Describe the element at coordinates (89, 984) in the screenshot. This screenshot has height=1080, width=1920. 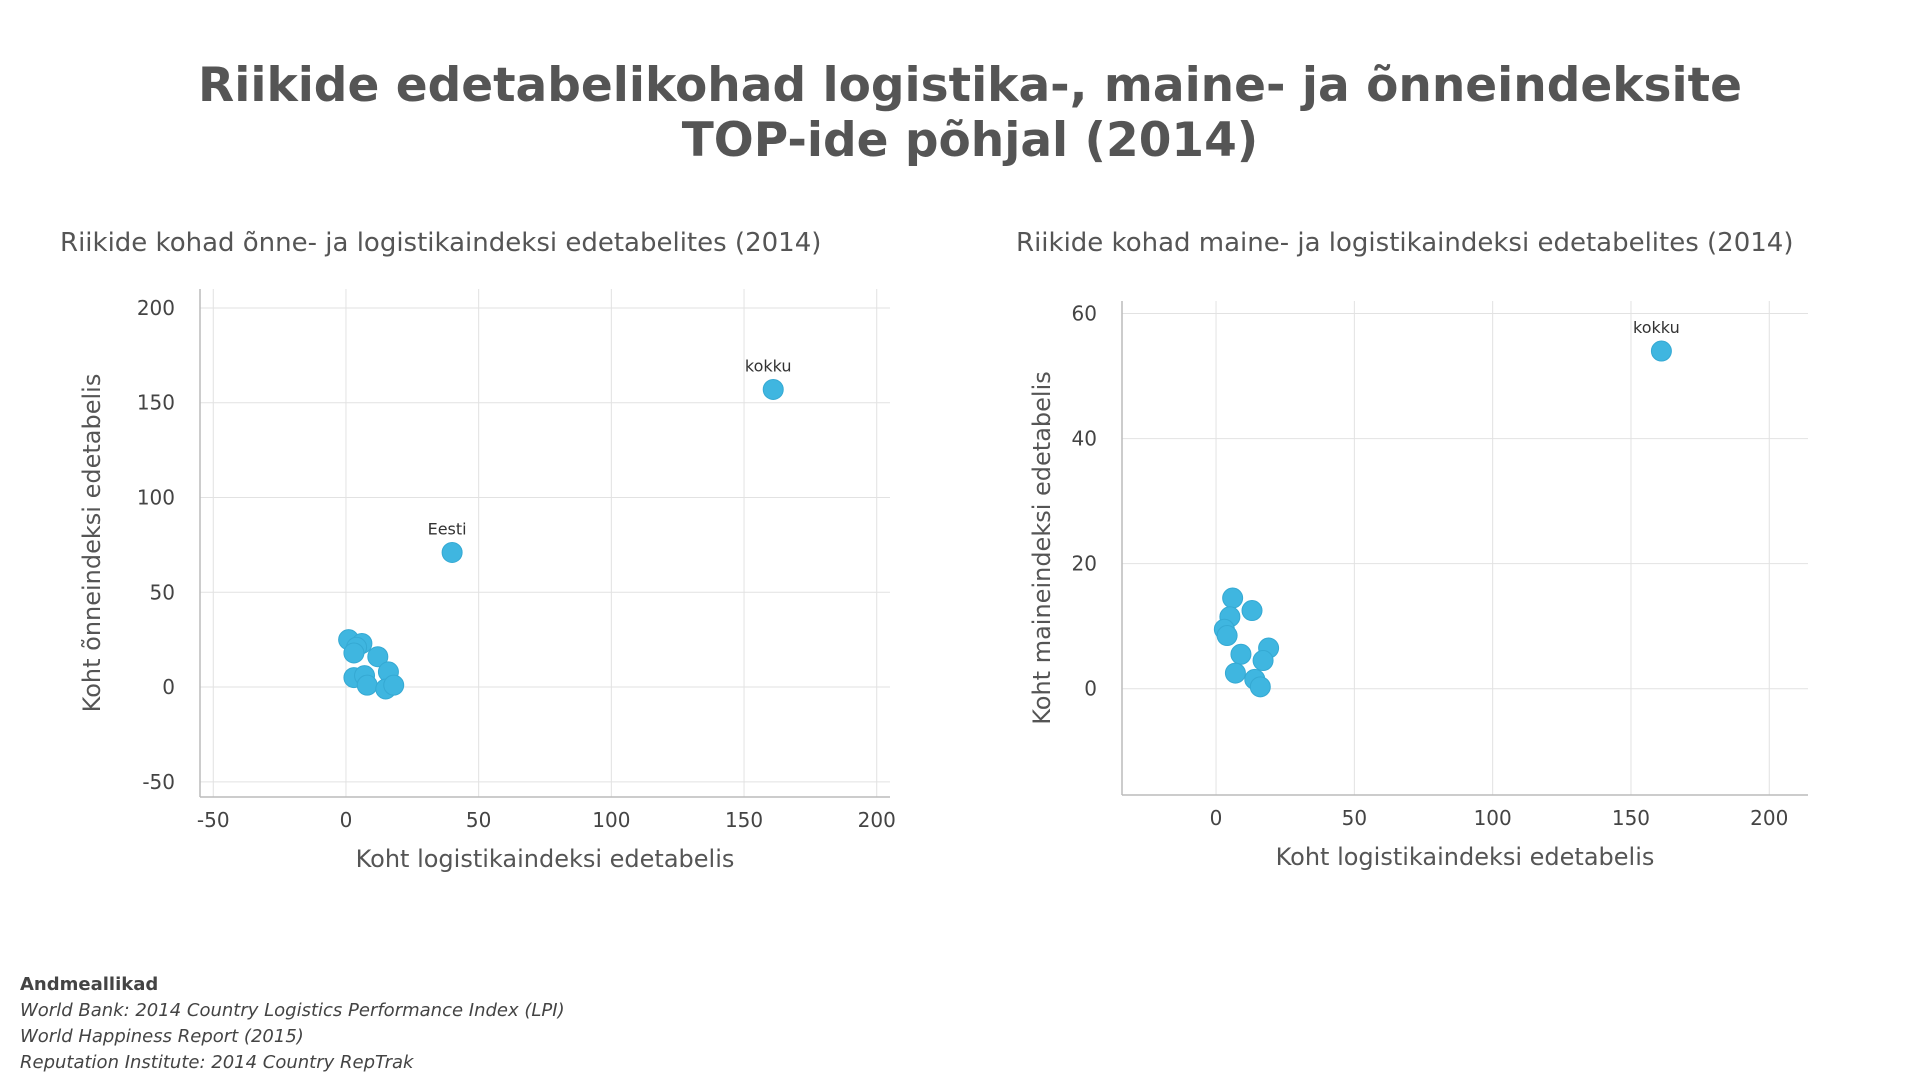
I see `sources-heading: Andmeallikad` at that location.